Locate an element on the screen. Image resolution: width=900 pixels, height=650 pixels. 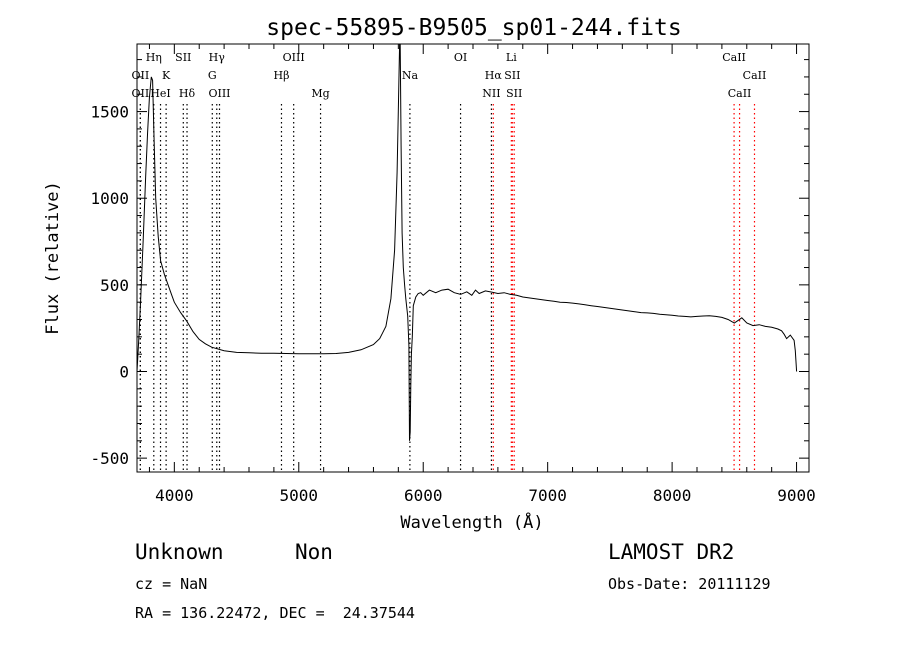
obs-date: Obs-Date: 20111129 is located at coordinates (689, 584).